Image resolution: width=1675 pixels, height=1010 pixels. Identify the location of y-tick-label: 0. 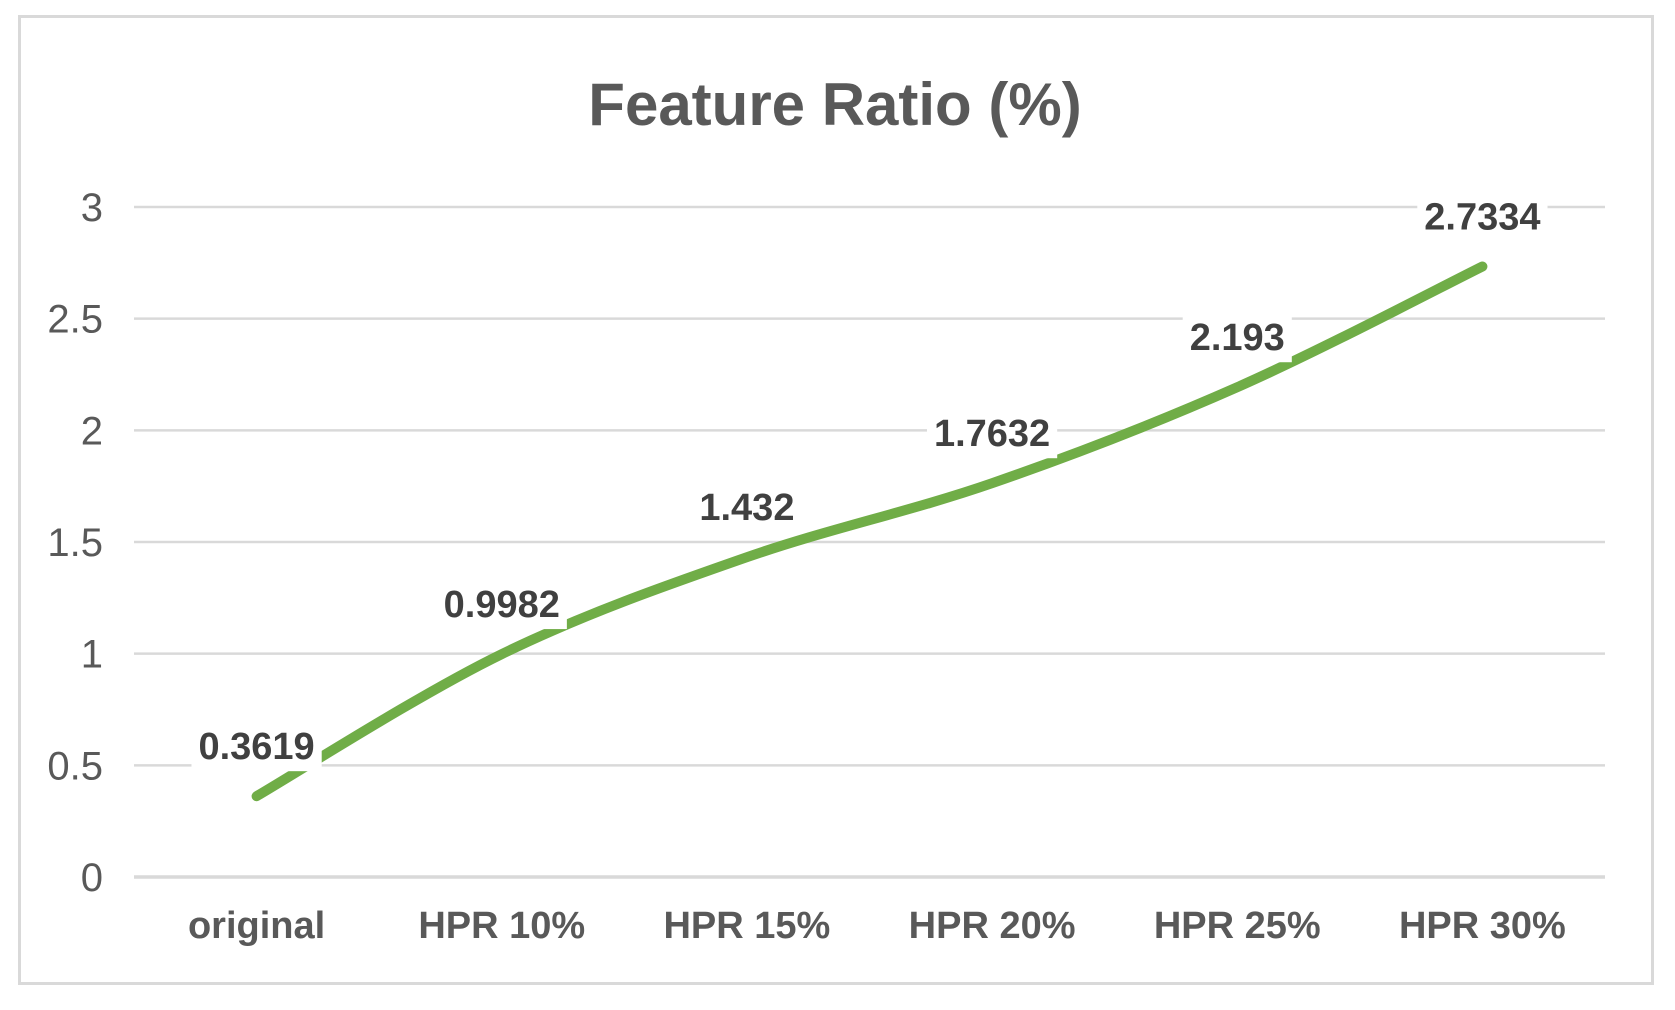
(92, 878).